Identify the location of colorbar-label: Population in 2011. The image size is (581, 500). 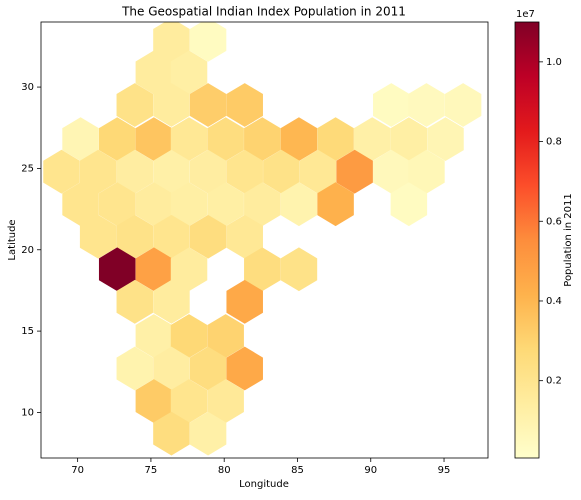
(568, 239).